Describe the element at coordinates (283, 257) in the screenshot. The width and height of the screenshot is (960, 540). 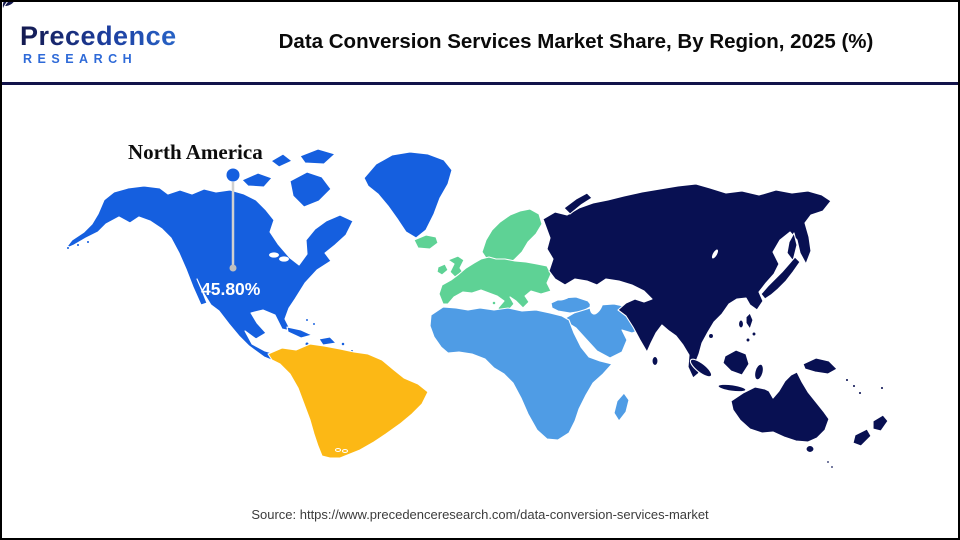
I see `lakes` at that location.